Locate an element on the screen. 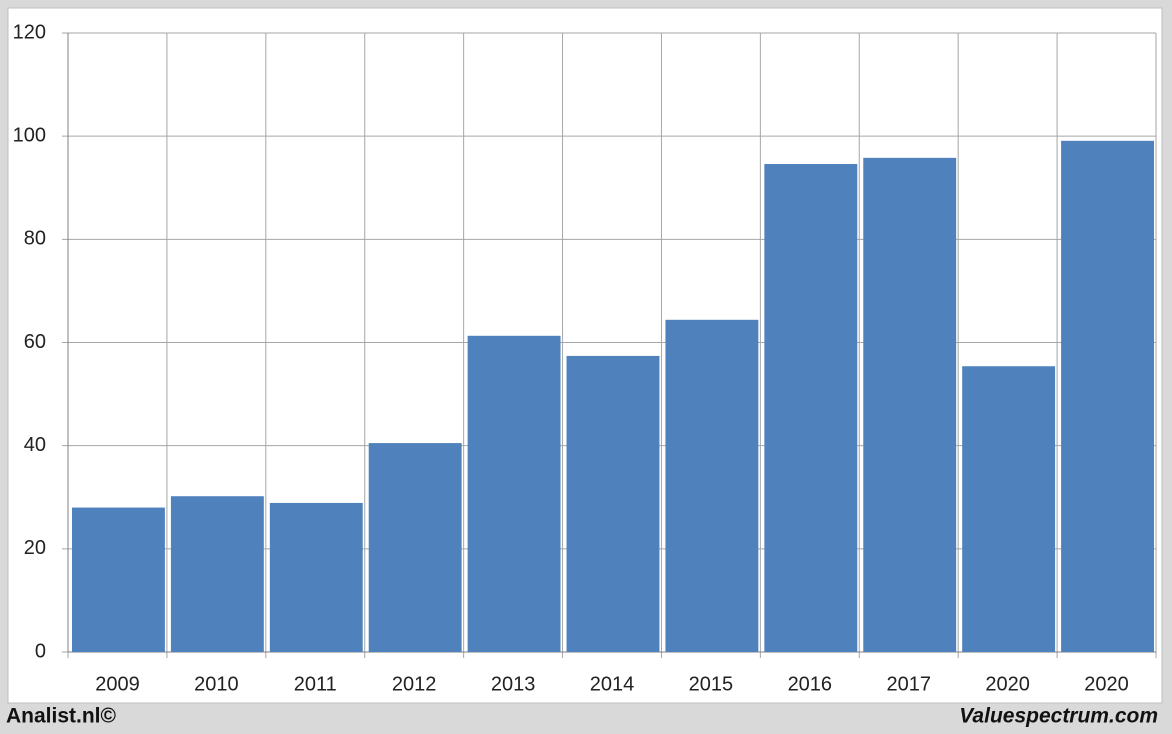 The width and height of the screenshot is (1172, 734). y-tick-label: 40 is located at coordinates (35, 445).